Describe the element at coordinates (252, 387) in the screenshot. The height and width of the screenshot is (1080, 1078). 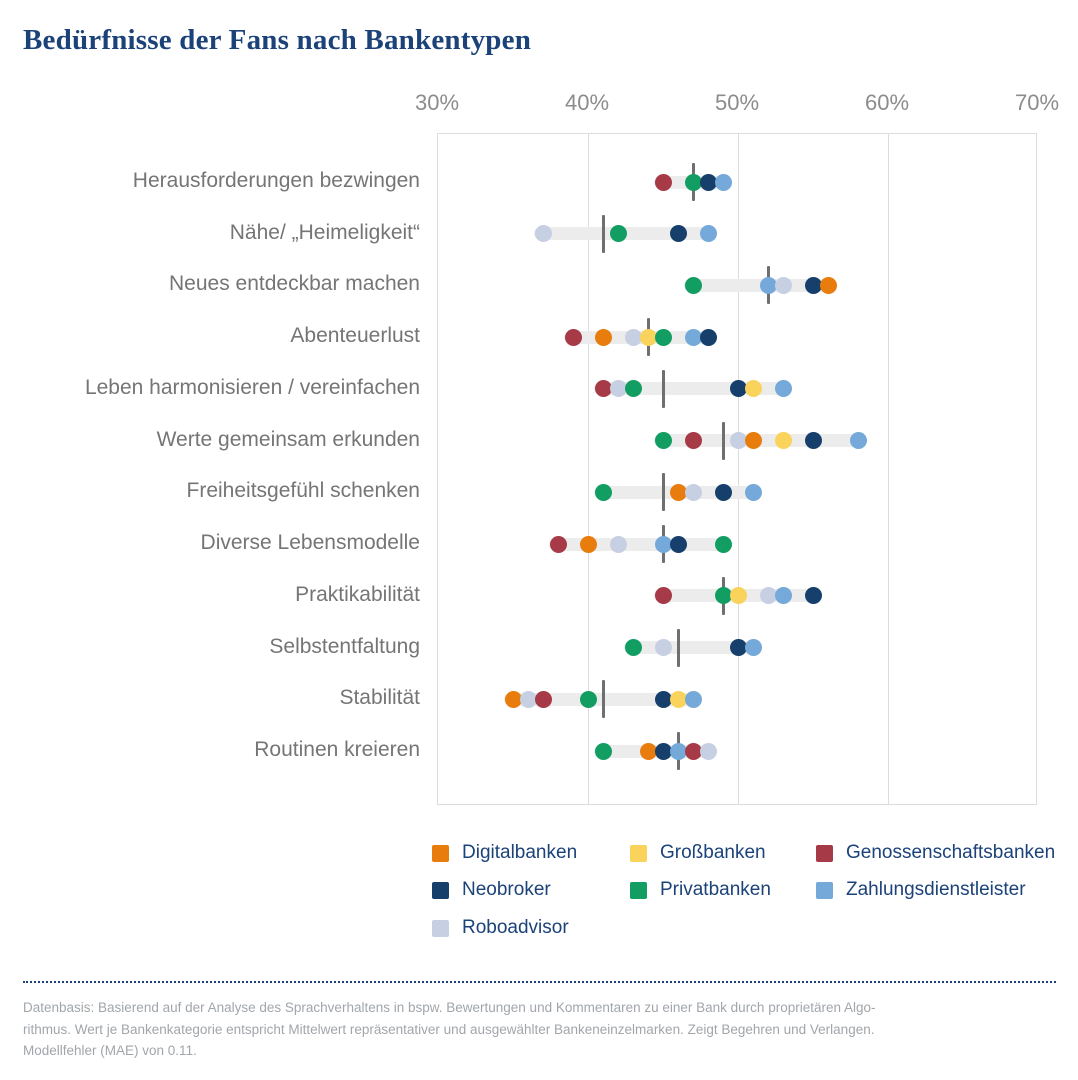
I see `category-label-leben-harmonisieren-vereinfachen: Leben harmonisieren / vereinfachen` at that location.